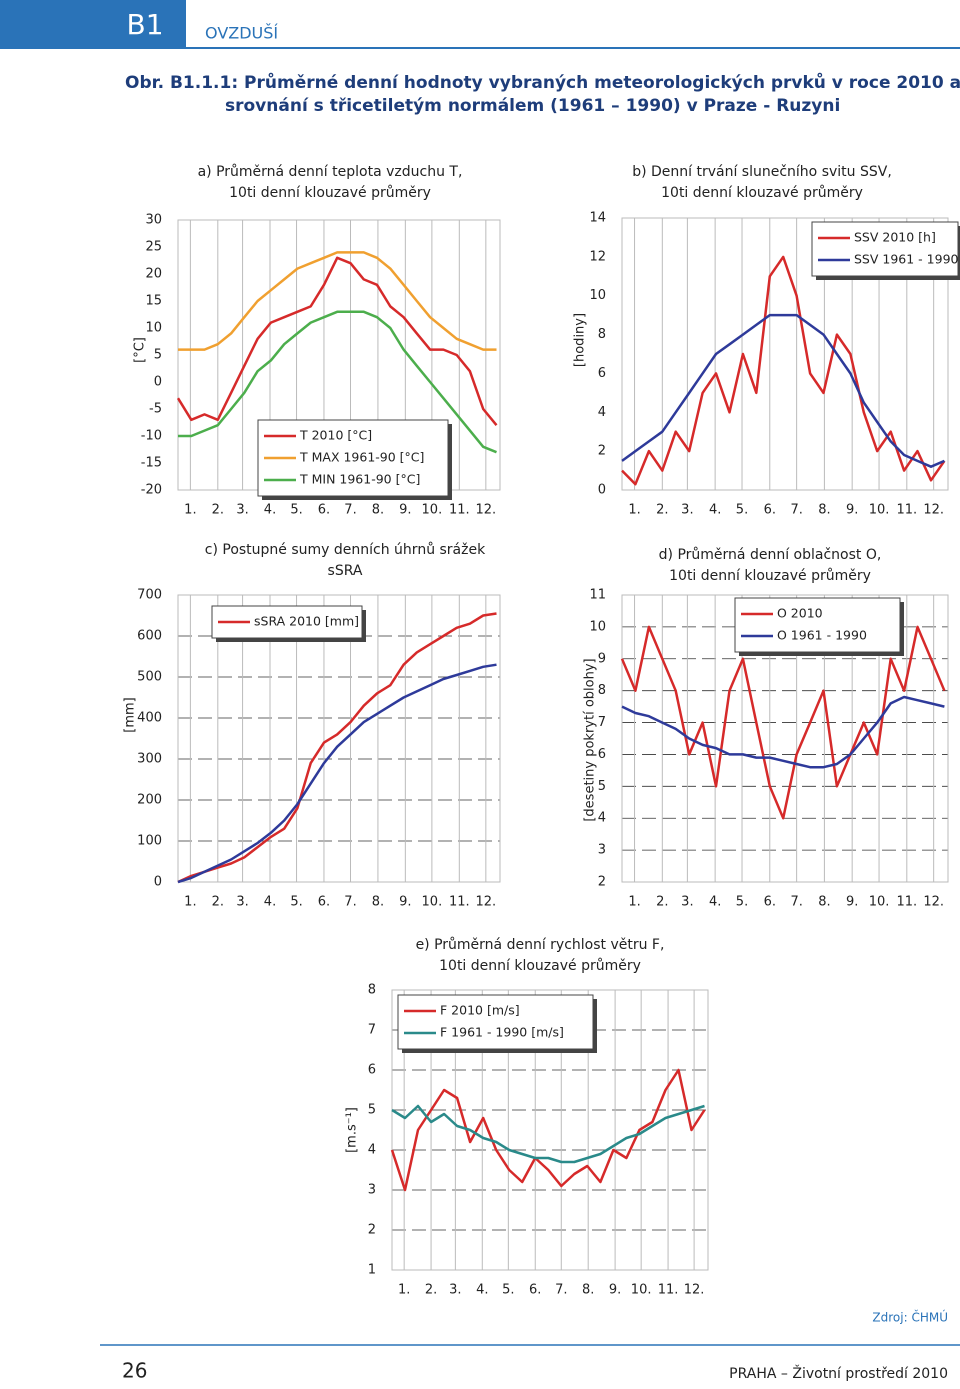 The width and height of the screenshot is (960, 1389). I want to click on y-axis-label: [mm], so click(130, 714).